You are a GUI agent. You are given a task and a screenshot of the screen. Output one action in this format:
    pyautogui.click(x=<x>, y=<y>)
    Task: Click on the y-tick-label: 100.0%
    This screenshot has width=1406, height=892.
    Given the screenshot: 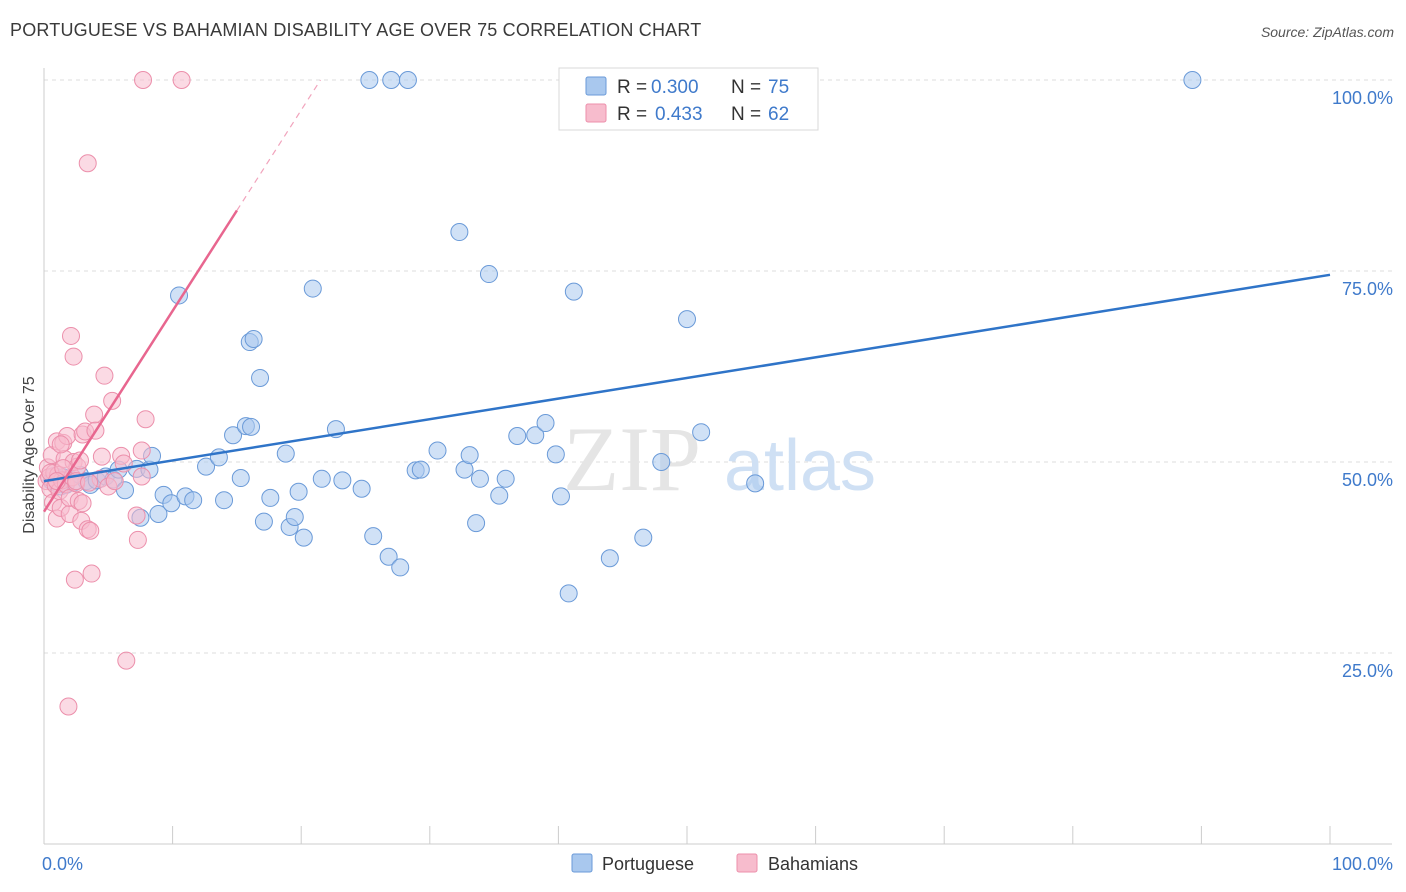 What is the action you would take?
    pyautogui.click(x=1362, y=98)
    